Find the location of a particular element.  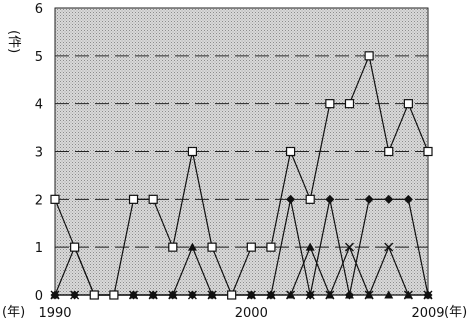

point-cross-2007-b is located at coordinates (389, 247).